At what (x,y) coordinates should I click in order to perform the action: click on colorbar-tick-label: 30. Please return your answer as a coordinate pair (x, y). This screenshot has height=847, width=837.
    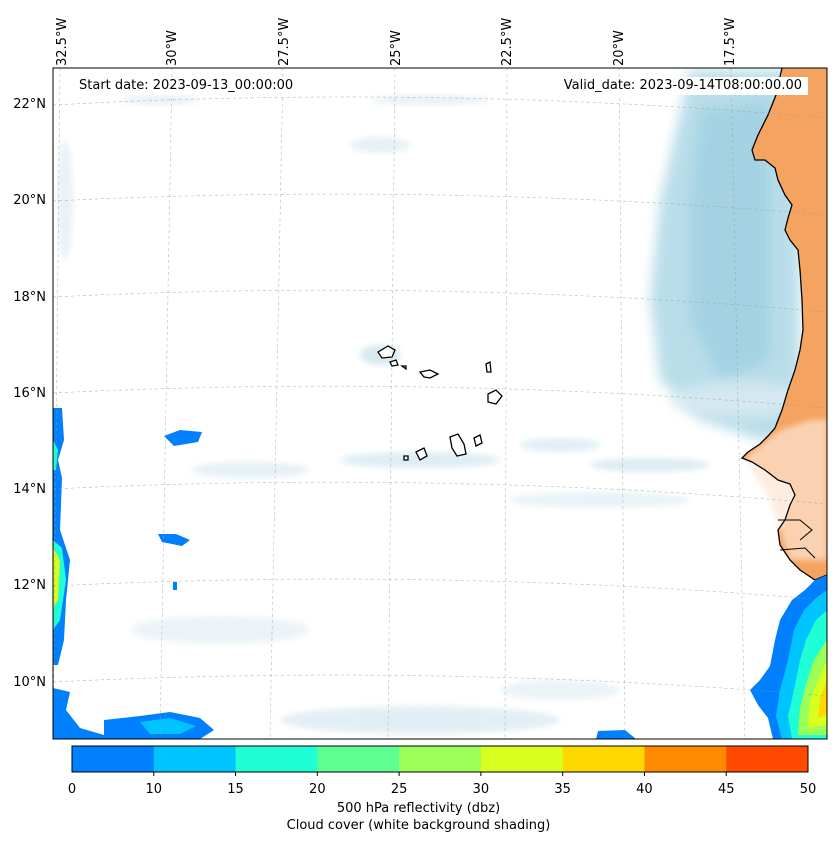
    Looking at the image, I should click on (481, 789).